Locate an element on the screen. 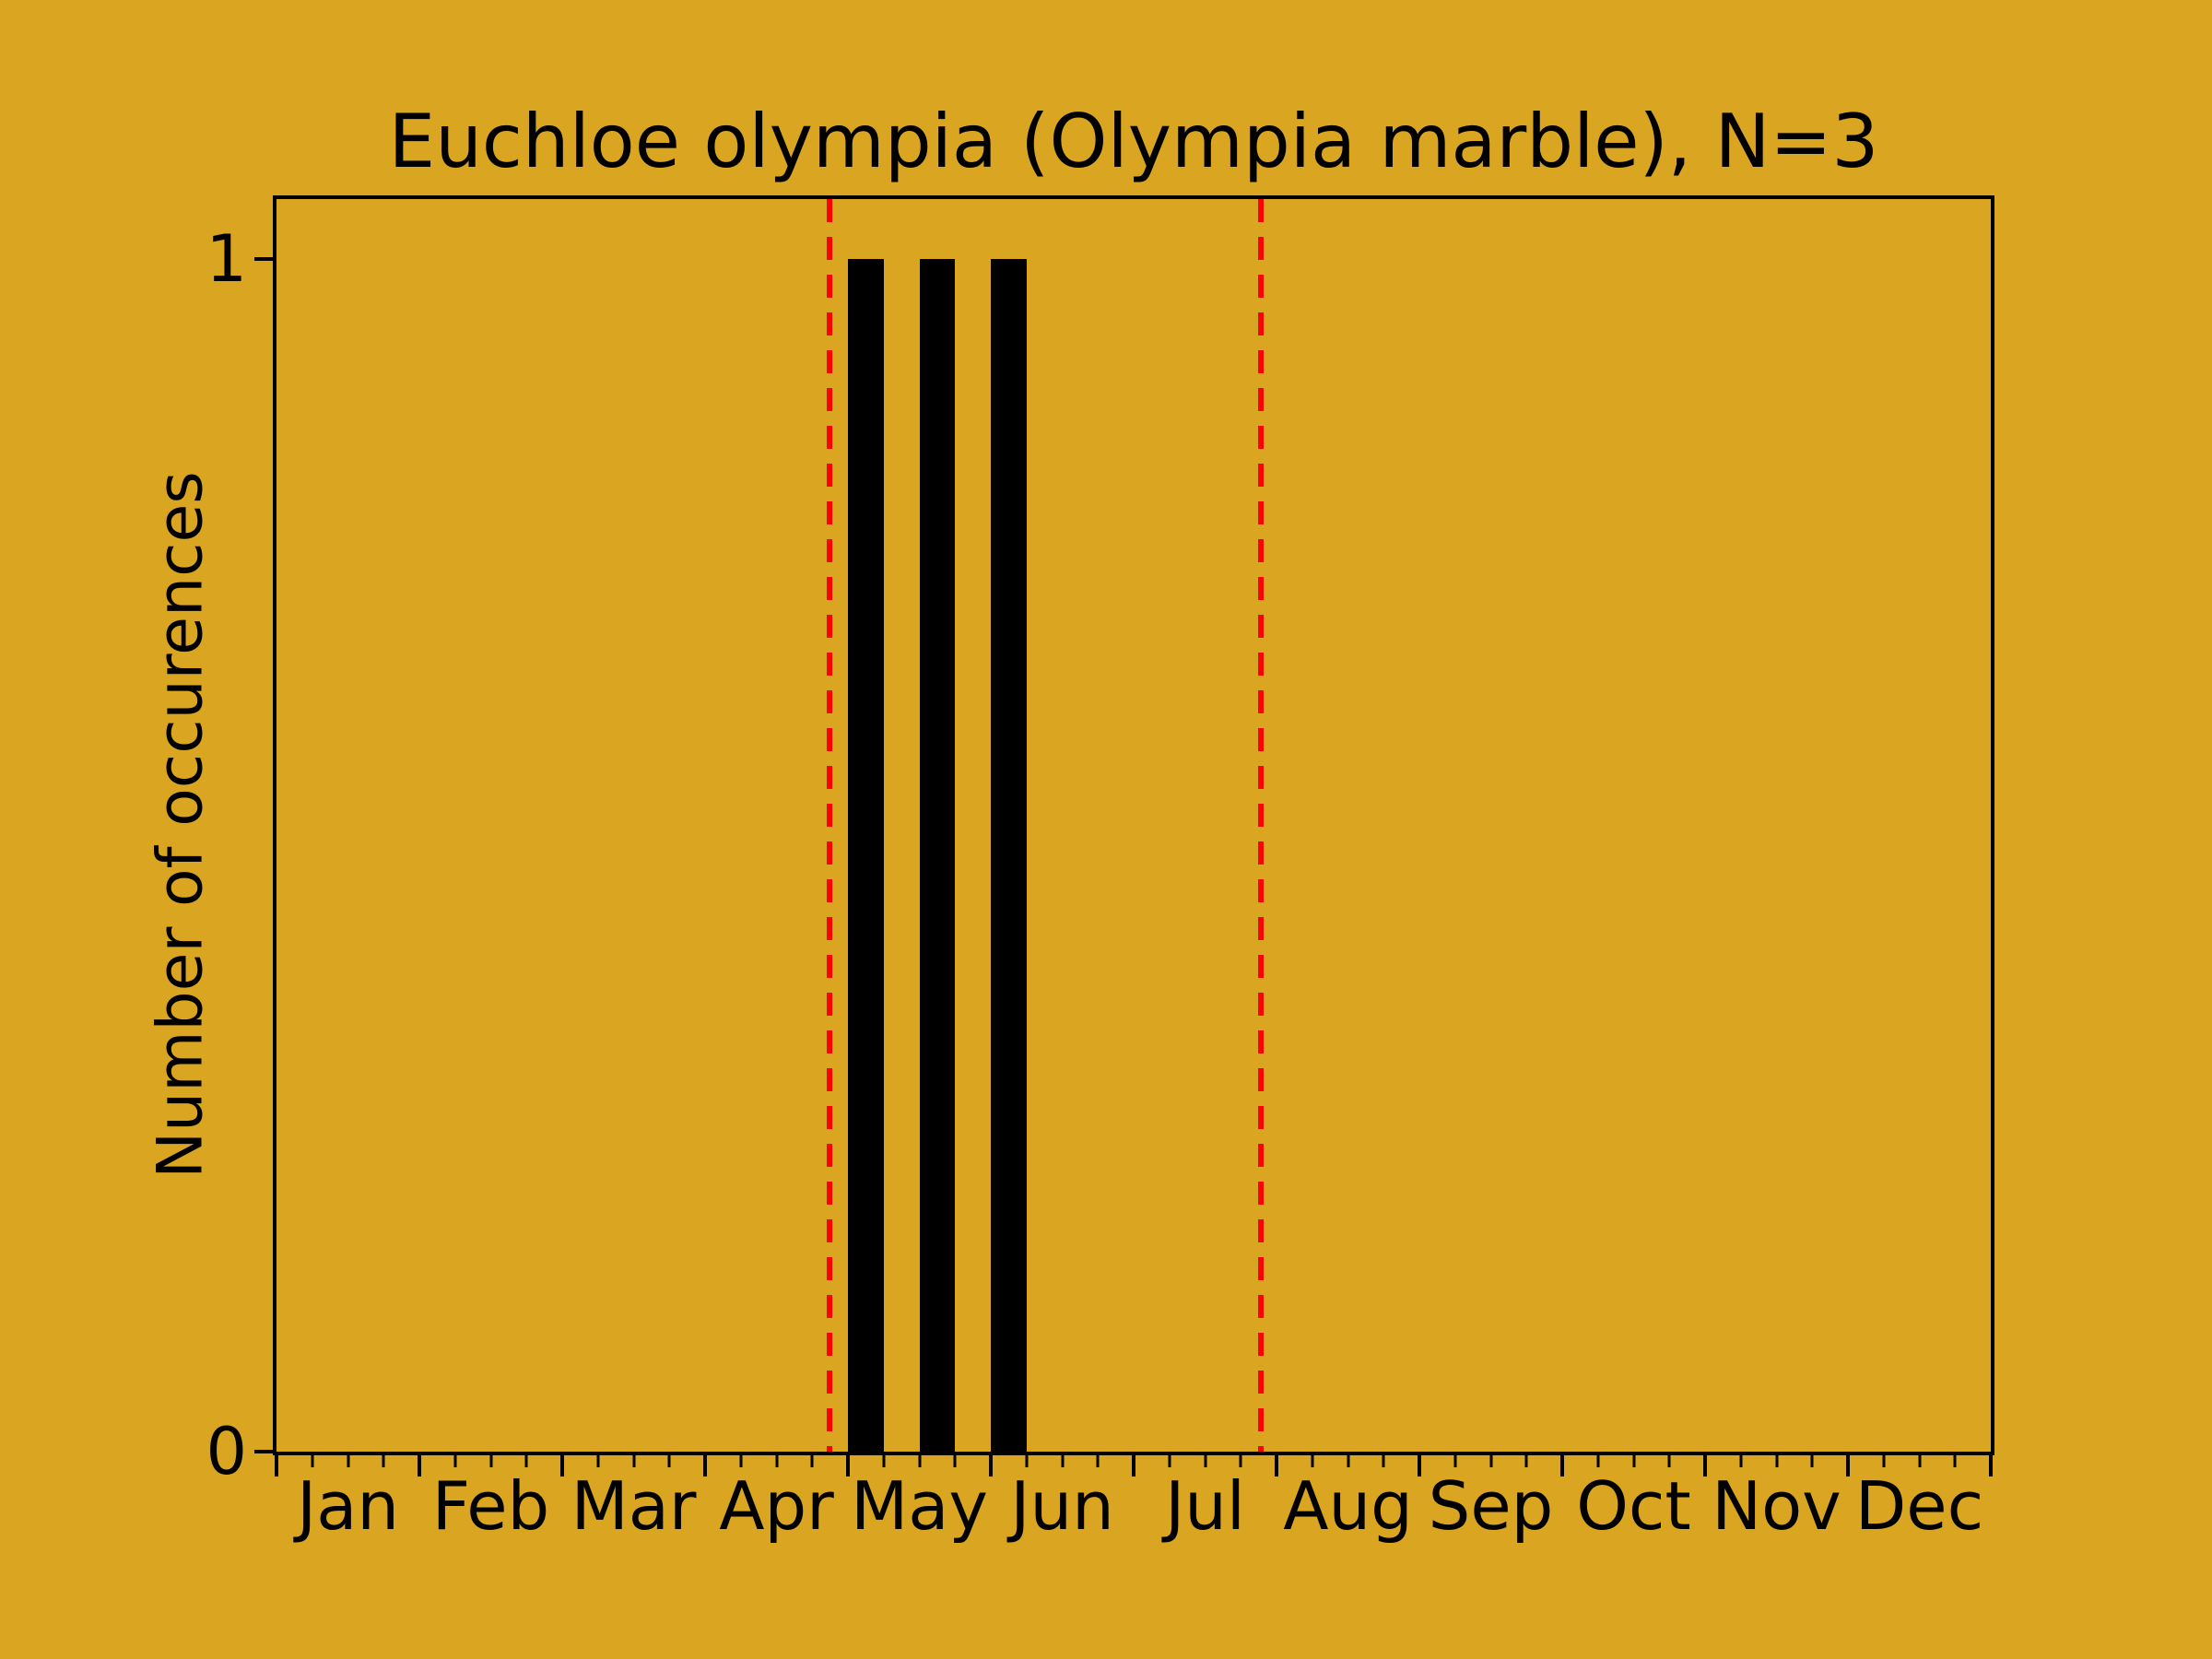 The image size is (2212, 1659). x-tick-label-apr: Apr is located at coordinates (776, 1506).